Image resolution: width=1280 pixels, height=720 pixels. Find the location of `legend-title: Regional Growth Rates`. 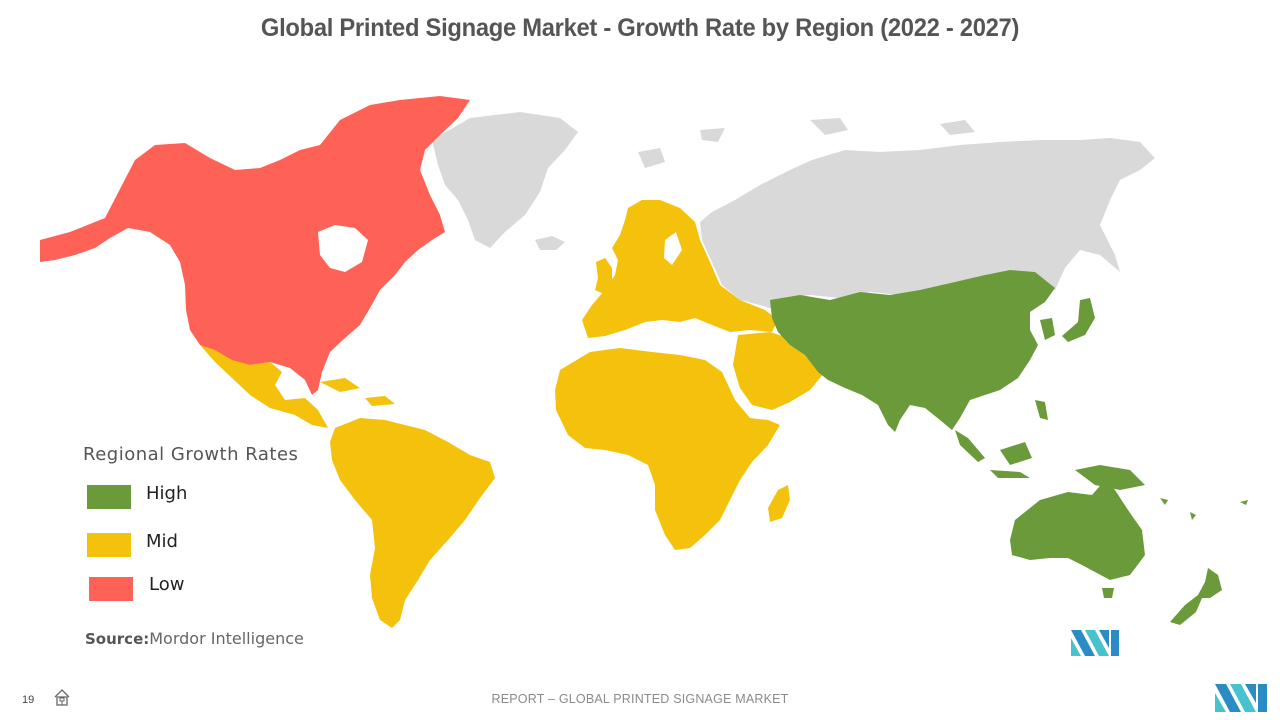

legend-title: Regional Growth Rates is located at coordinates (191, 454).